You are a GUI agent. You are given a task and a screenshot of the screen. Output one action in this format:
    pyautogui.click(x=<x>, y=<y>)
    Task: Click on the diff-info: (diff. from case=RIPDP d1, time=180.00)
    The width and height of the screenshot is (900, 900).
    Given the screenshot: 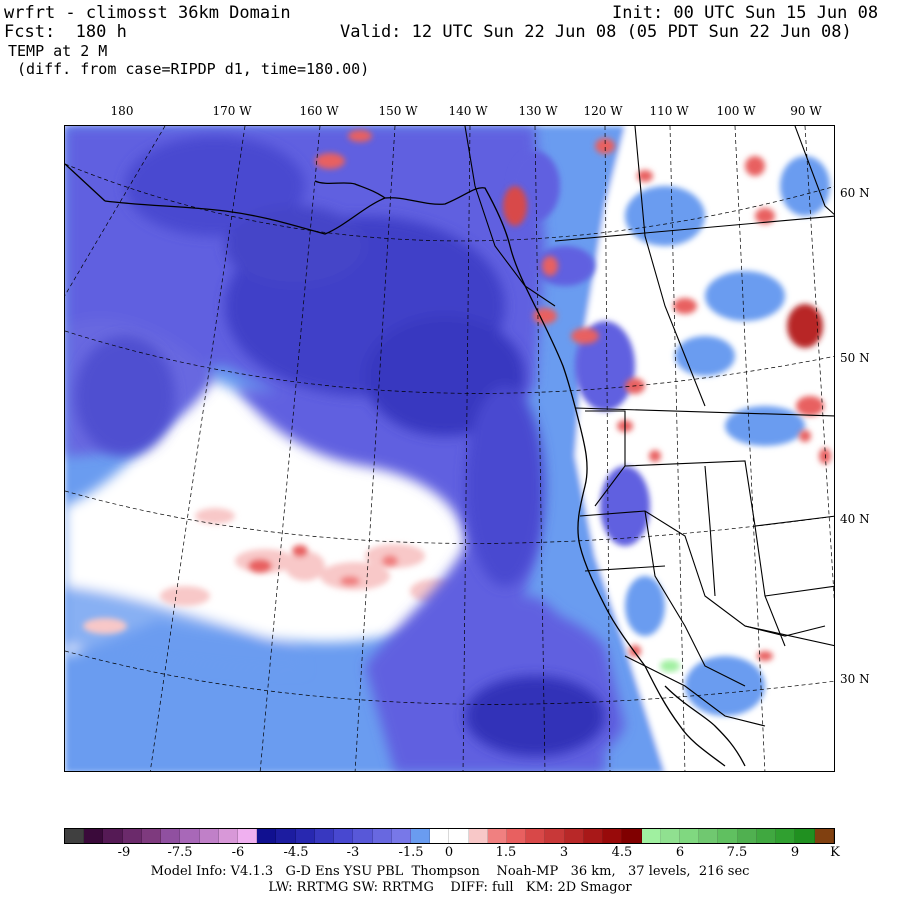 What is the action you would take?
    pyautogui.click(x=189, y=69)
    